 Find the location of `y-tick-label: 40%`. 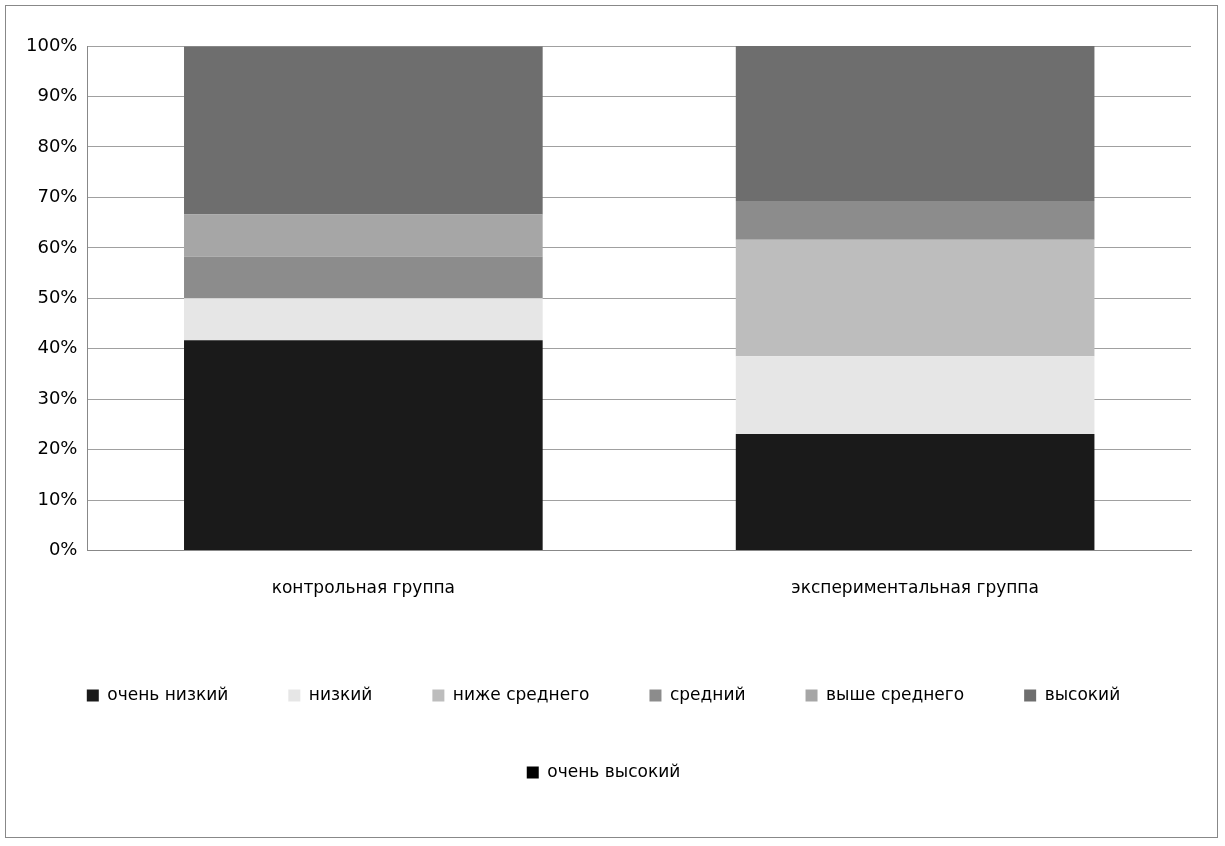

y-tick-label: 40% is located at coordinates (57, 347).